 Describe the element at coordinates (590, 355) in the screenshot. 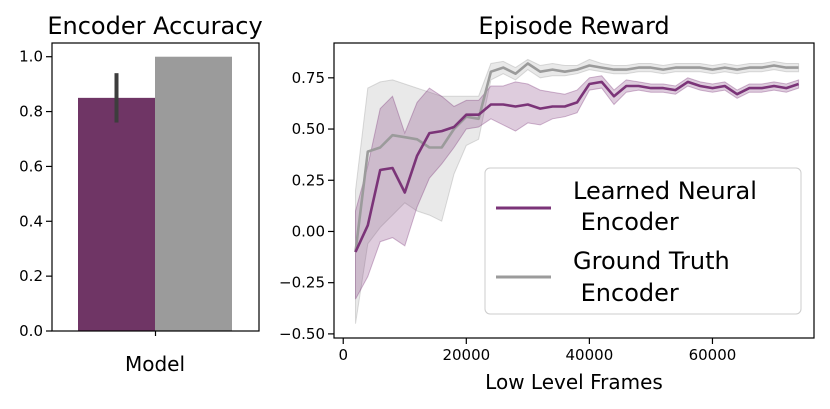

I see `line-x-tick-label: 40000` at that location.